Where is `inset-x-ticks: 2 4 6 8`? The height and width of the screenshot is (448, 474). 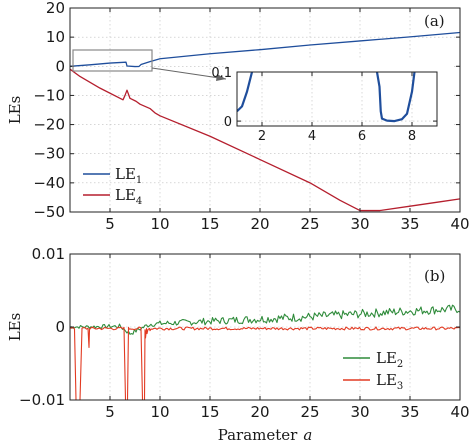
inset-x-ticks: 2 4 6 8 is located at coordinates (337, 108).